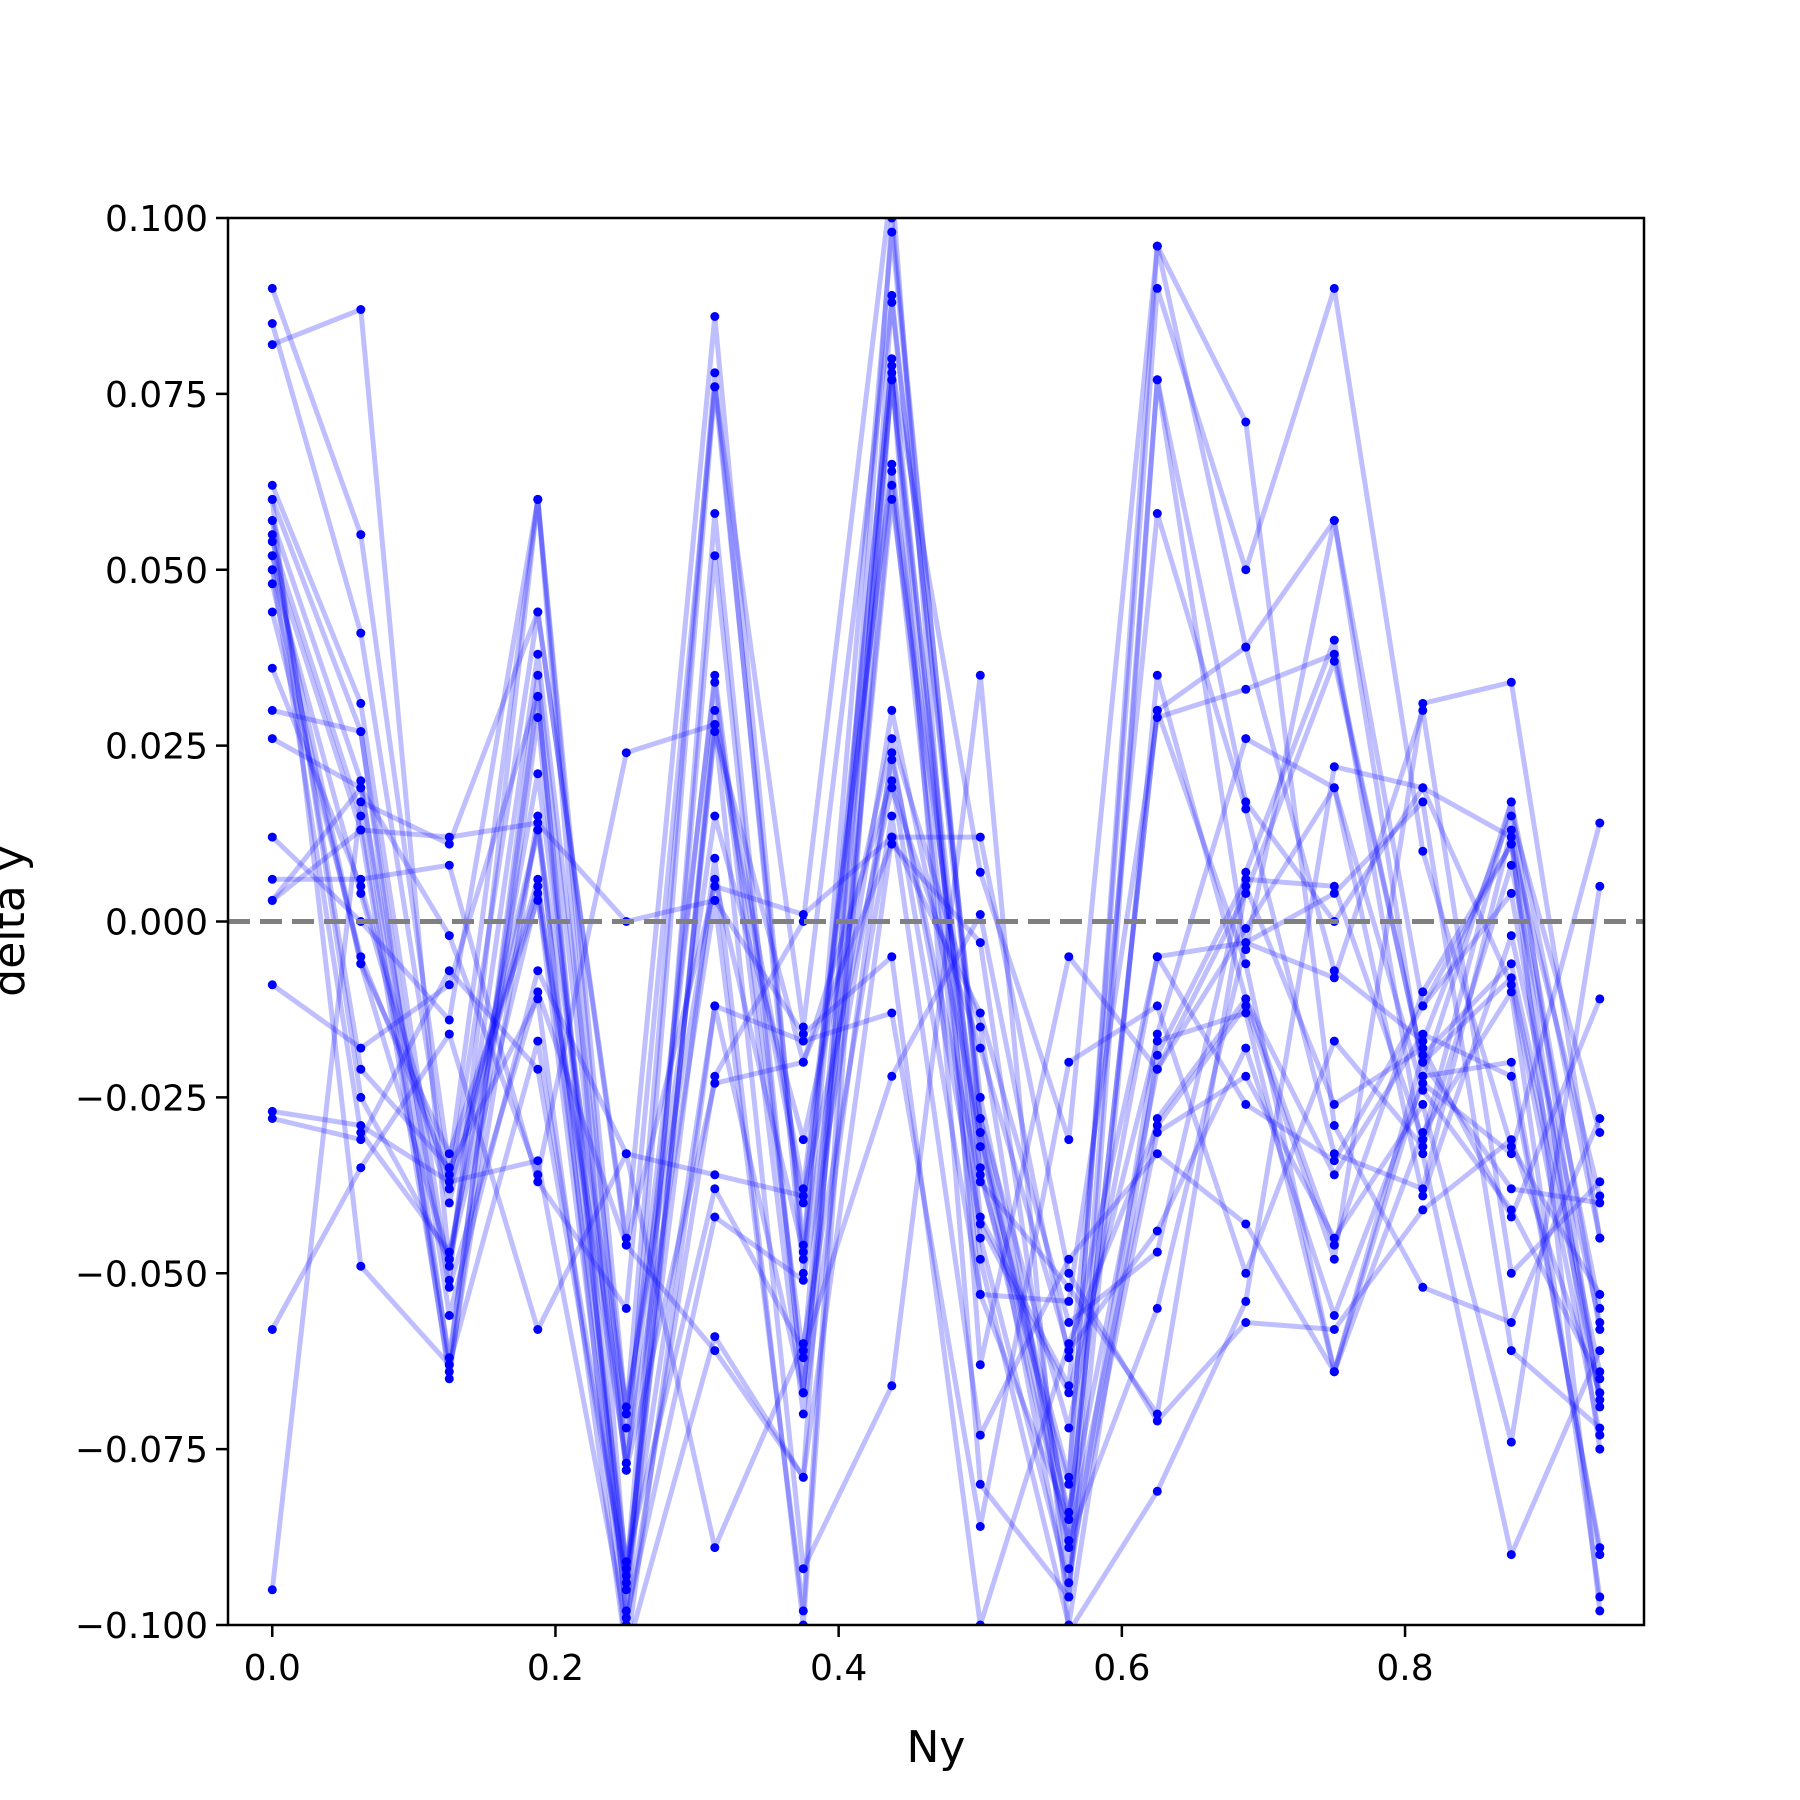 The height and width of the screenshot is (1800, 1800). Describe the element at coordinates (1404, 1668) in the screenshot. I see `x-tick-label-4: 0.8` at that location.